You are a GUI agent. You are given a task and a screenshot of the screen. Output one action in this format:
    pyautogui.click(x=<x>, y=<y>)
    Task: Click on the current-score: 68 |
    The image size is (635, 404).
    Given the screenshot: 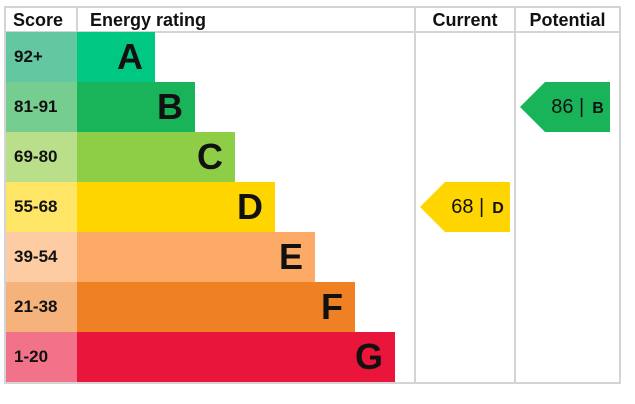 What is the action you would take?
    pyautogui.click(x=468, y=207)
    